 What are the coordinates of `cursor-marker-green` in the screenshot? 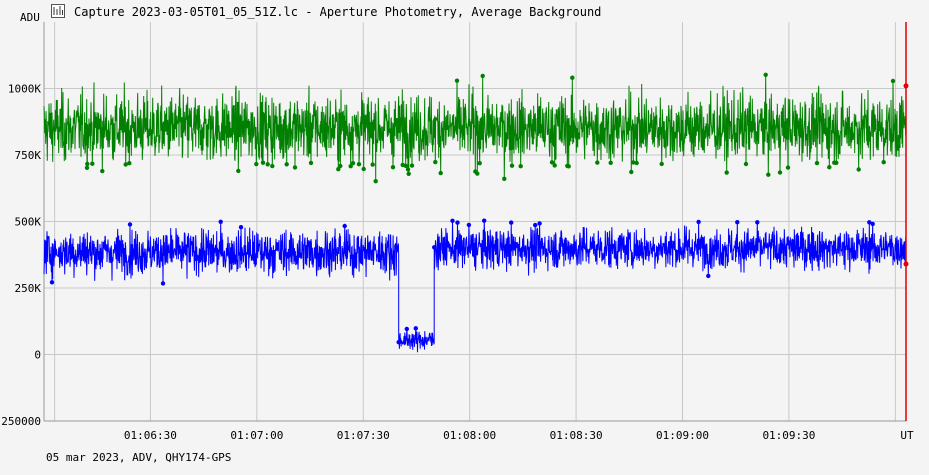 It's located at (906, 86).